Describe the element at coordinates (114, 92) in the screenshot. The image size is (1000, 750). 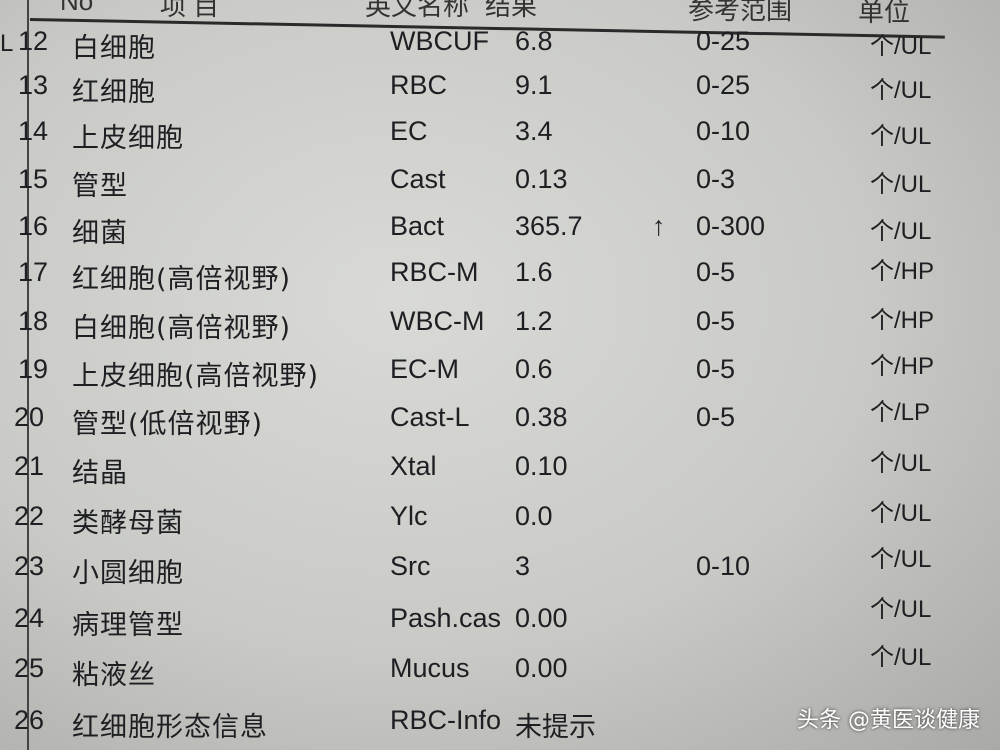
I see `cell-name: 红细胞` at that location.